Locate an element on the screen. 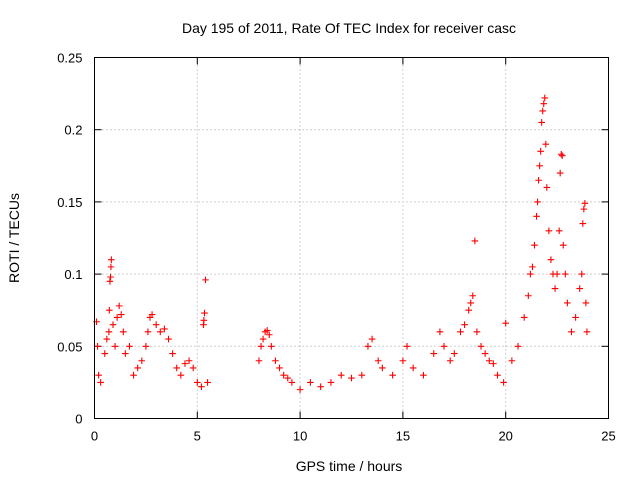 The height and width of the screenshot is (480, 640). y-axis-label: ROTI / TECUs is located at coordinates (14, 238).